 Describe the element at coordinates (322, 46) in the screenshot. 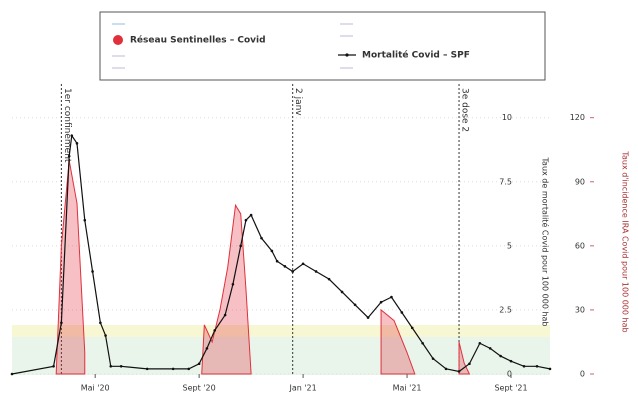

I see `legend-box` at that location.